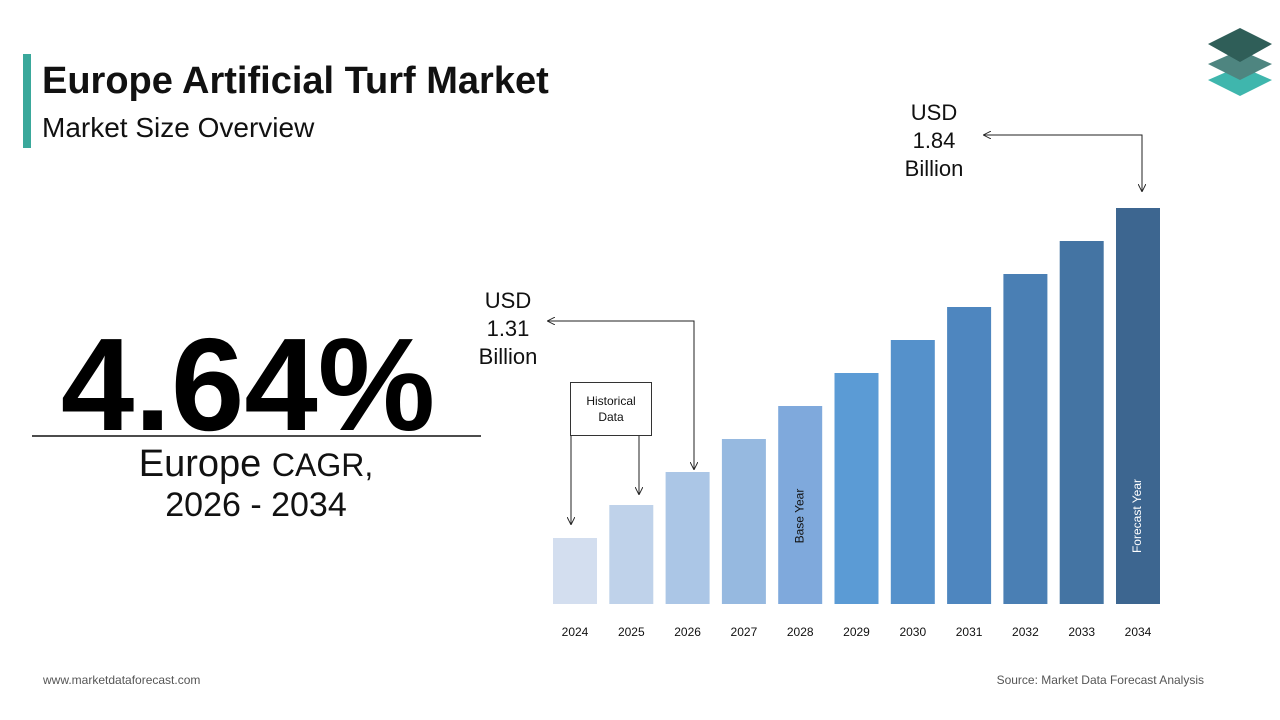 The height and width of the screenshot is (720, 1280). Describe the element at coordinates (178, 127) in the screenshot. I see `subtitle: Market Size Overview` at that location.